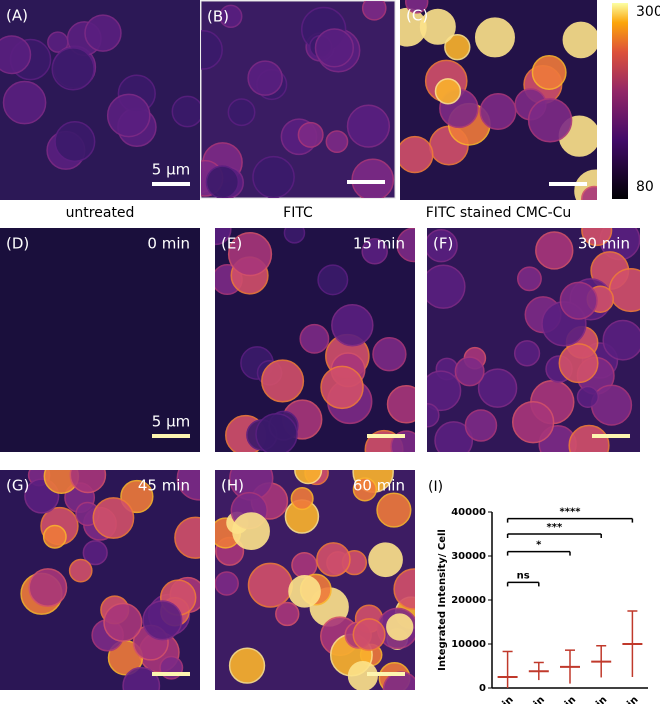  I want to click on panel-background, so click(100, 340).